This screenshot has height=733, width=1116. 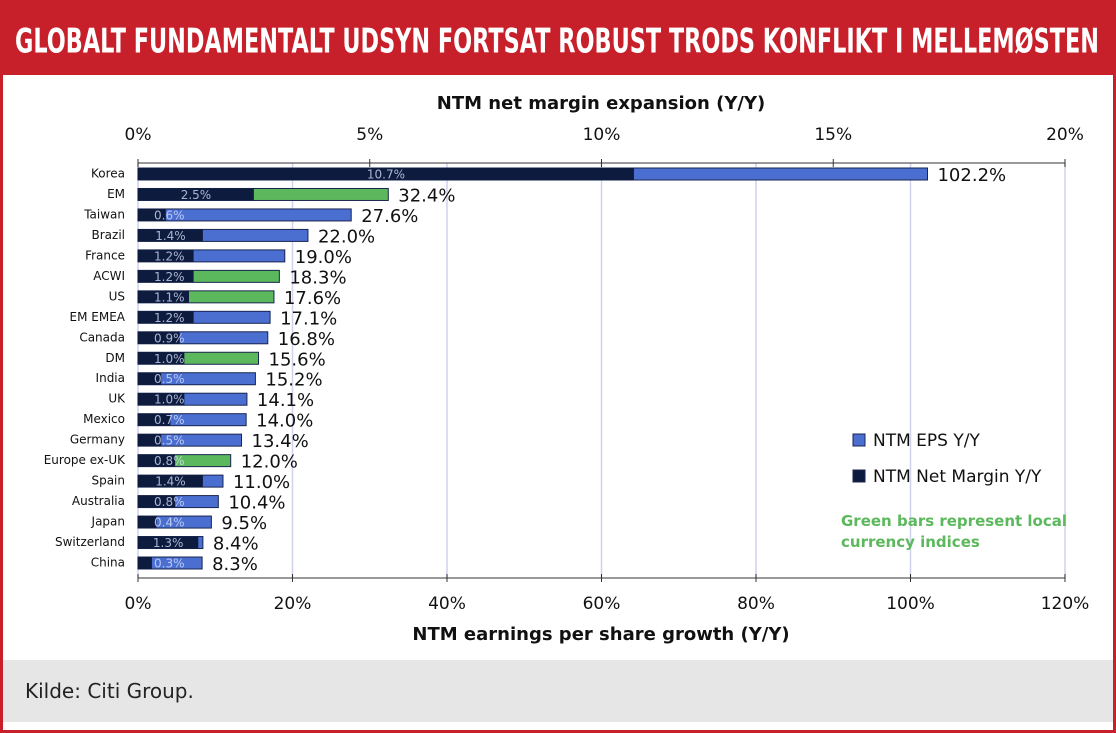 I want to click on category-label: Switzerland, so click(x=90, y=542).